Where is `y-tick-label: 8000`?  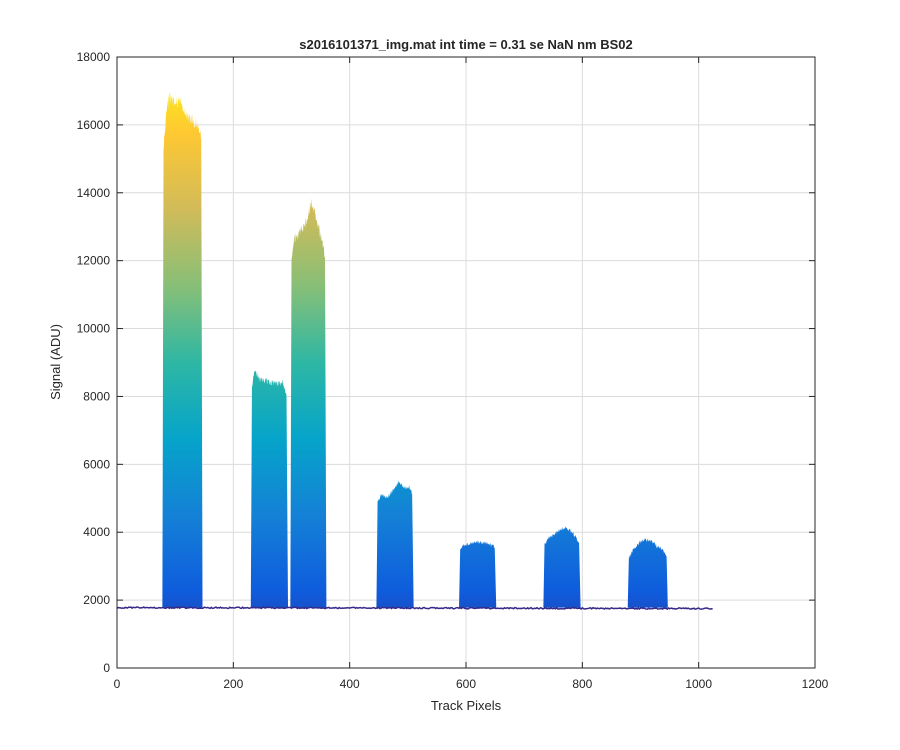 y-tick-label: 8000 is located at coordinates (96, 396).